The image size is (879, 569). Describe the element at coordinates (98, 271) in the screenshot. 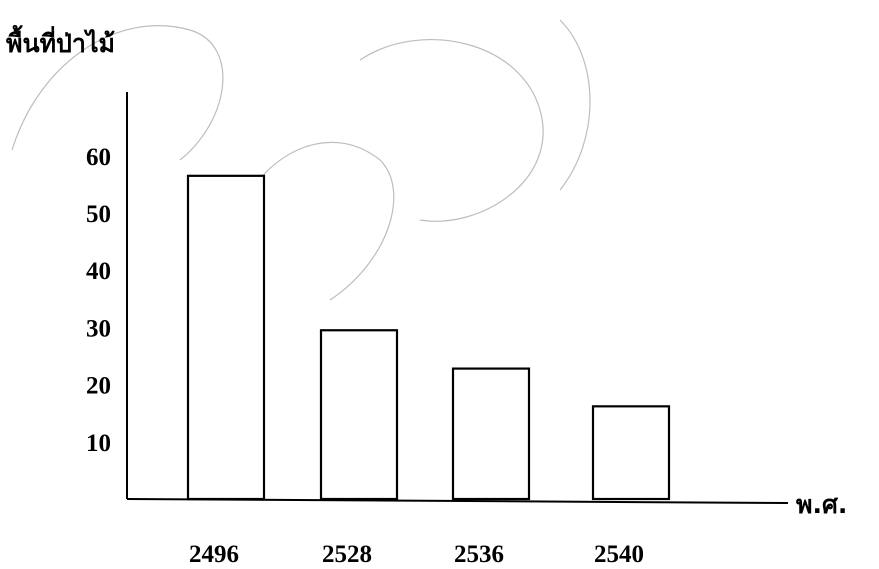

I see `y-tick-label: 40` at that location.